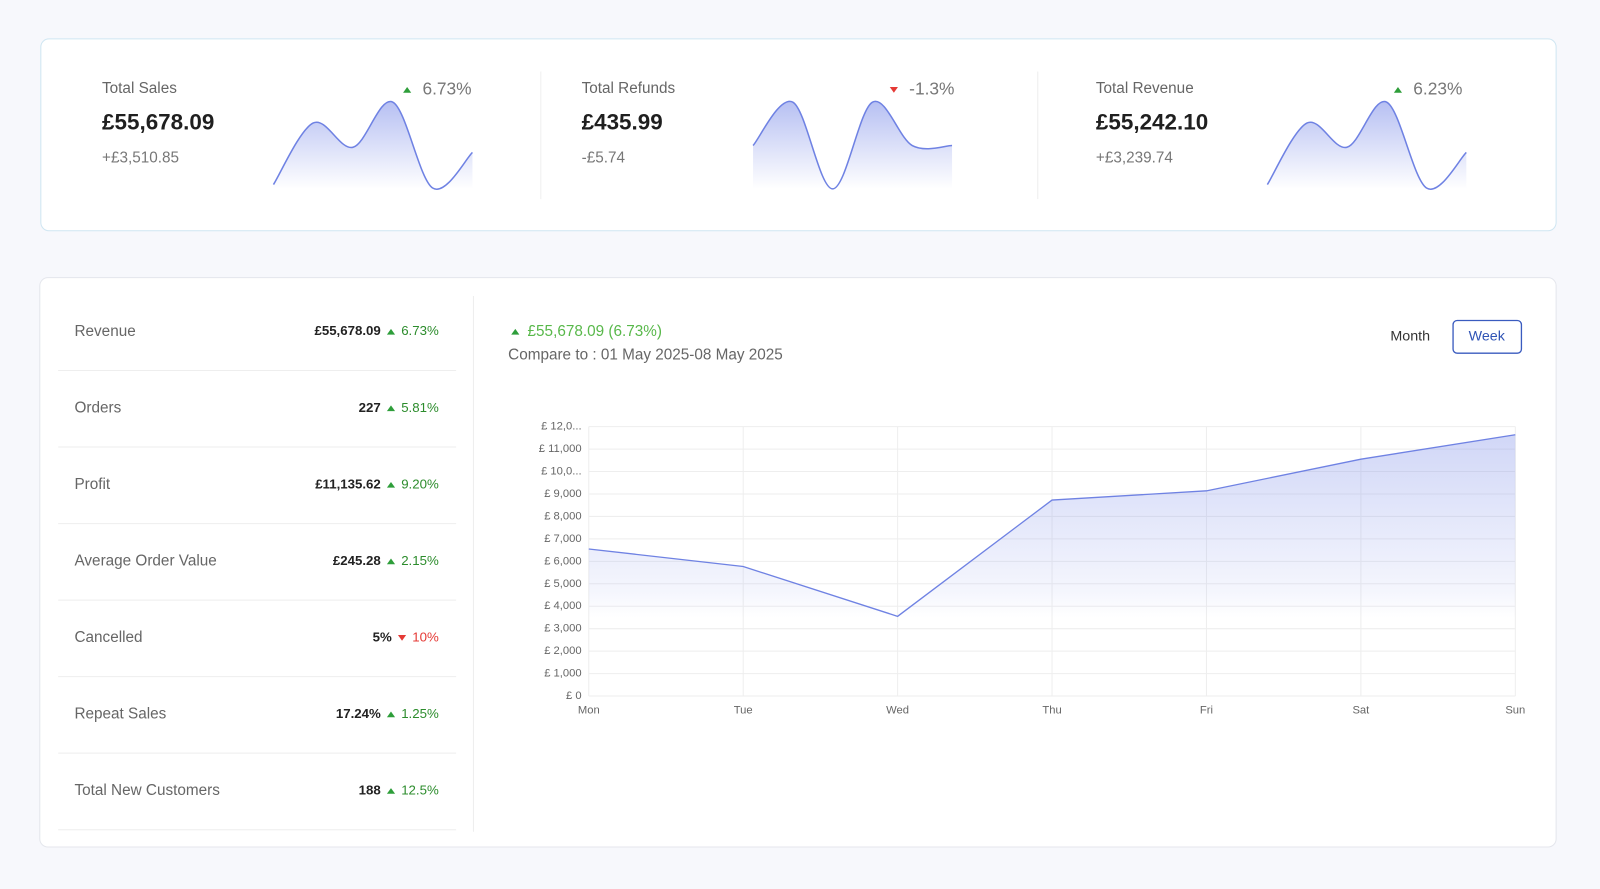 The height and width of the screenshot is (889, 1600). Describe the element at coordinates (420, 560) in the screenshot. I see `metric-change: 2.15%` at that location.